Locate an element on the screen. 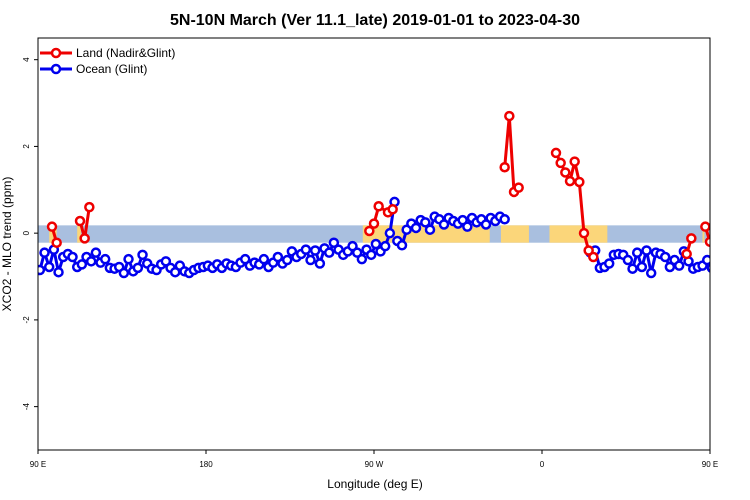  x-tick-label: 180 is located at coordinates (206, 464).